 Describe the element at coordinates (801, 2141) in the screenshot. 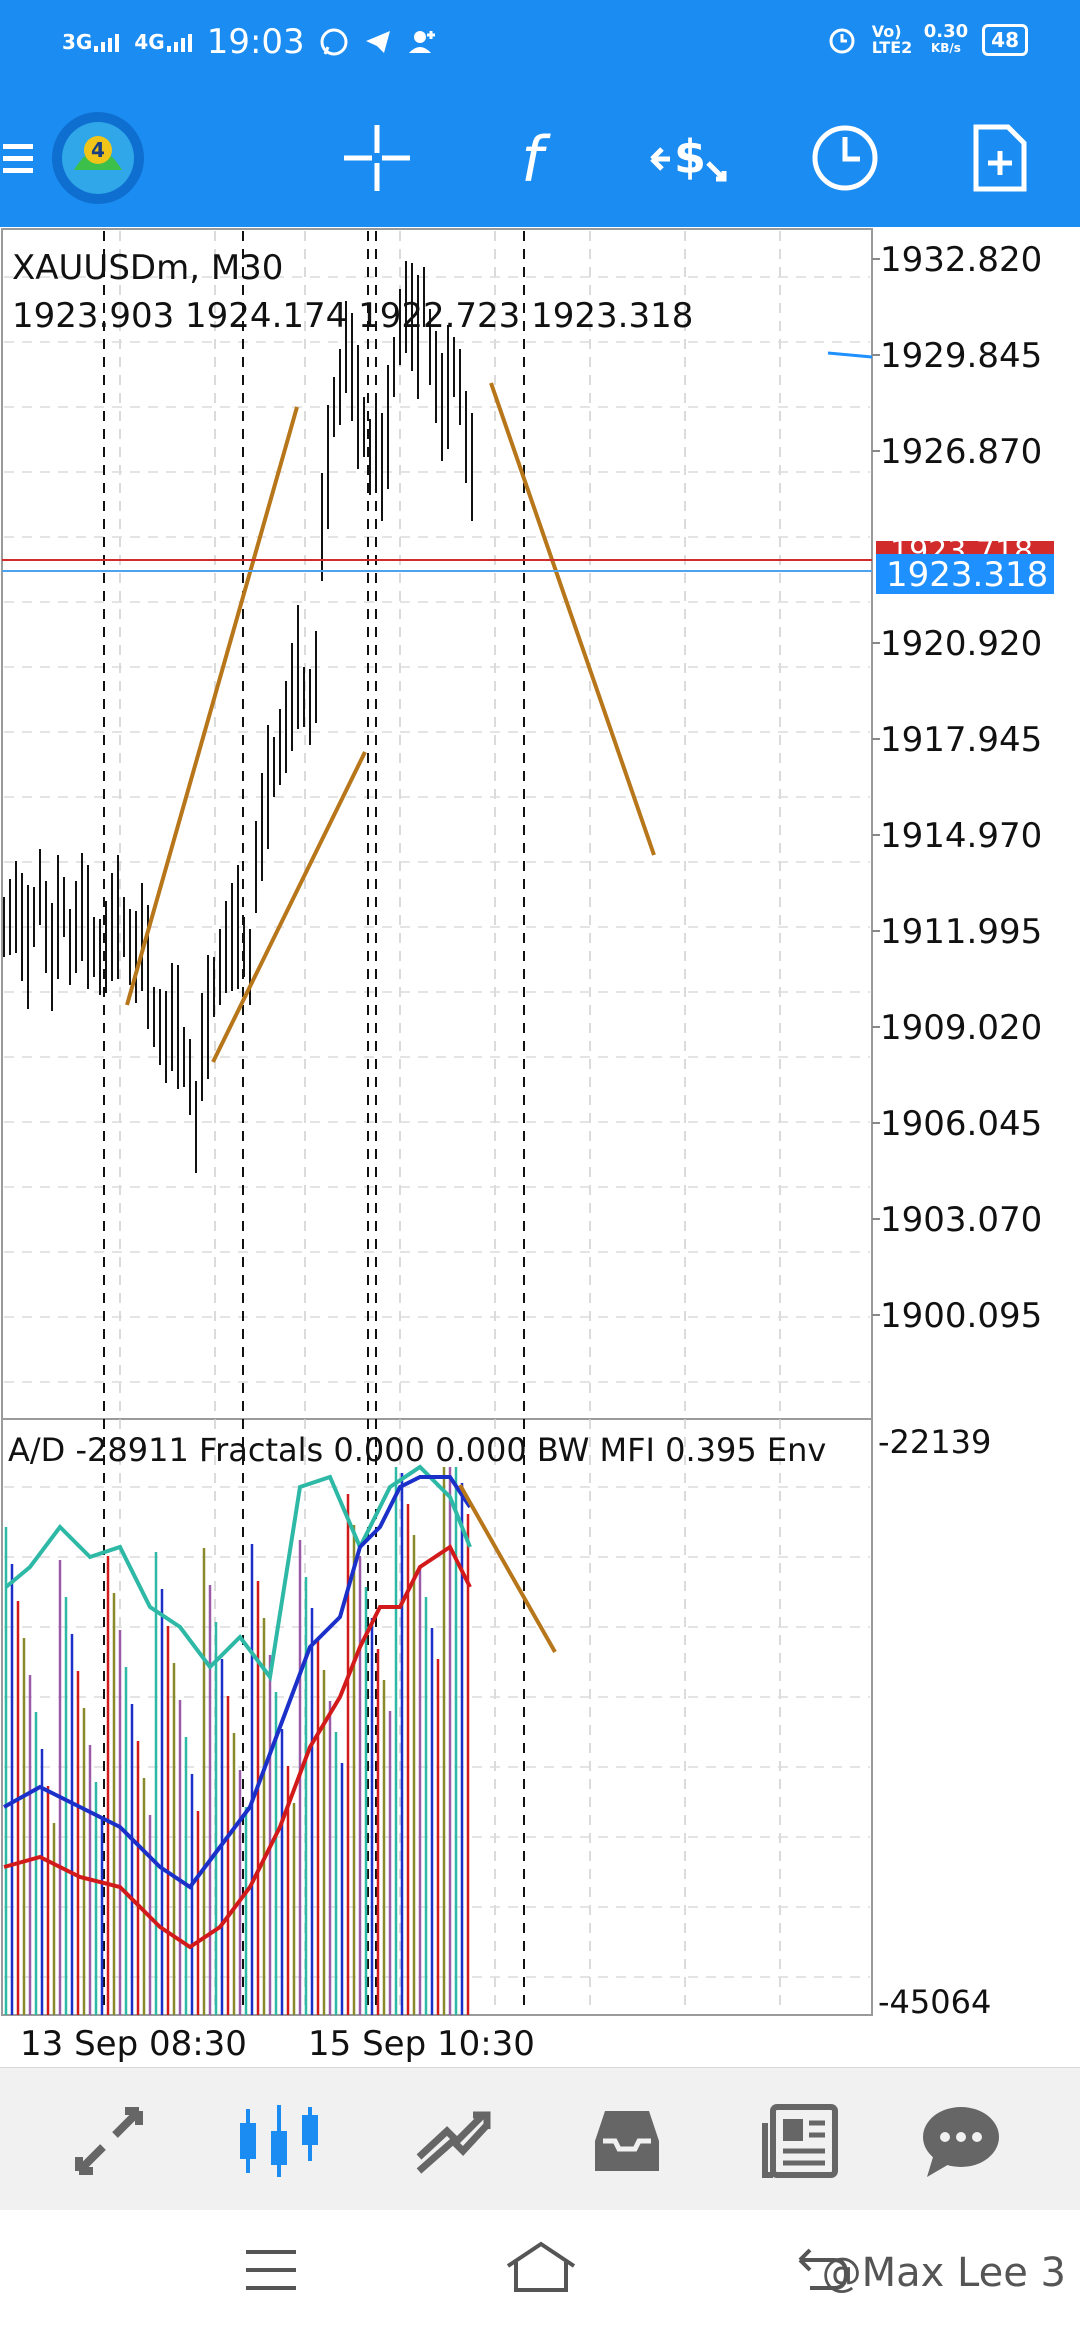

I see `news-icon` at that location.